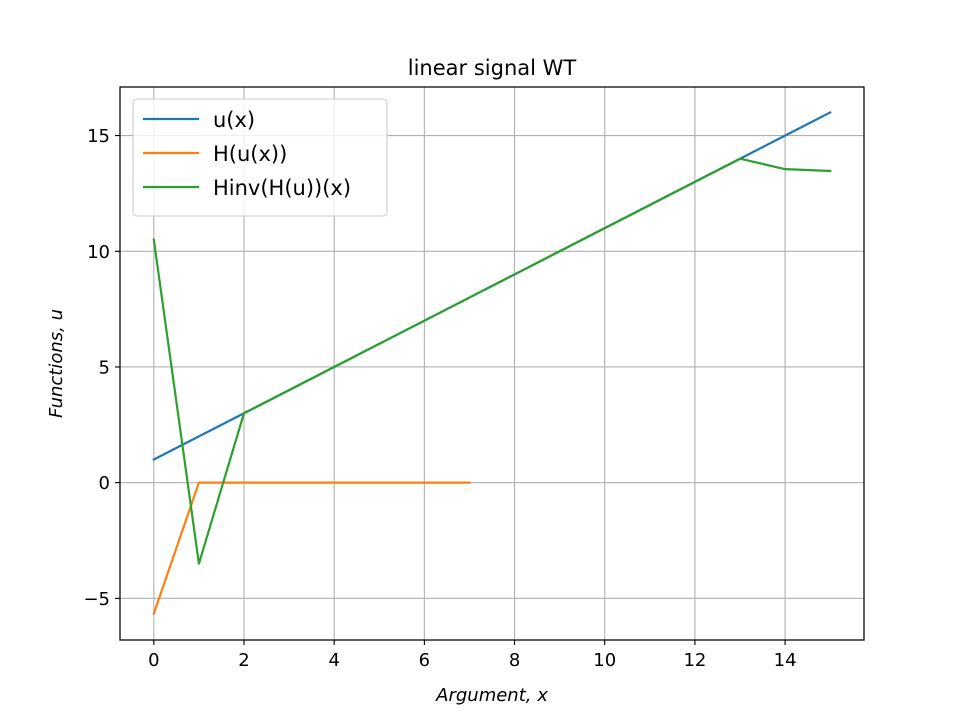  What do you see at coordinates (282, 188) in the screenshot?
I see `legend-label-2: Hinv(H(u))(x)` at bounding box center [282, 188].